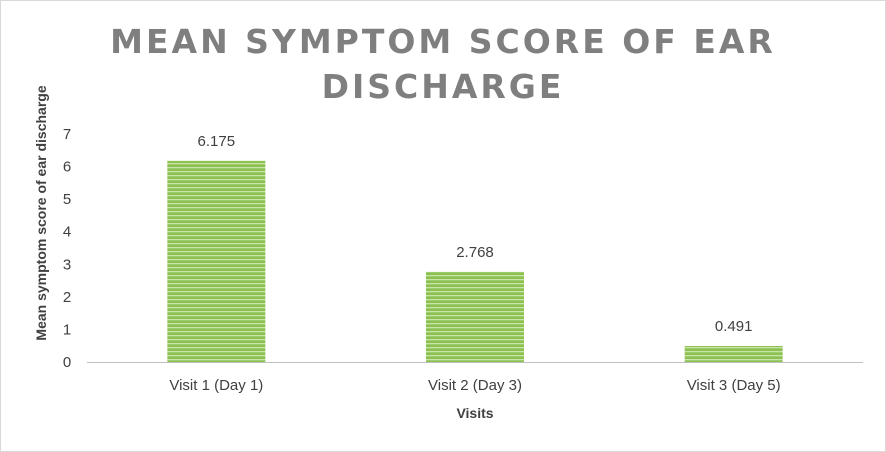  What do you see at coordinates (217, 141) in the screenshot?
I see `data-label: 6.175` at bounding box center [217, 141].